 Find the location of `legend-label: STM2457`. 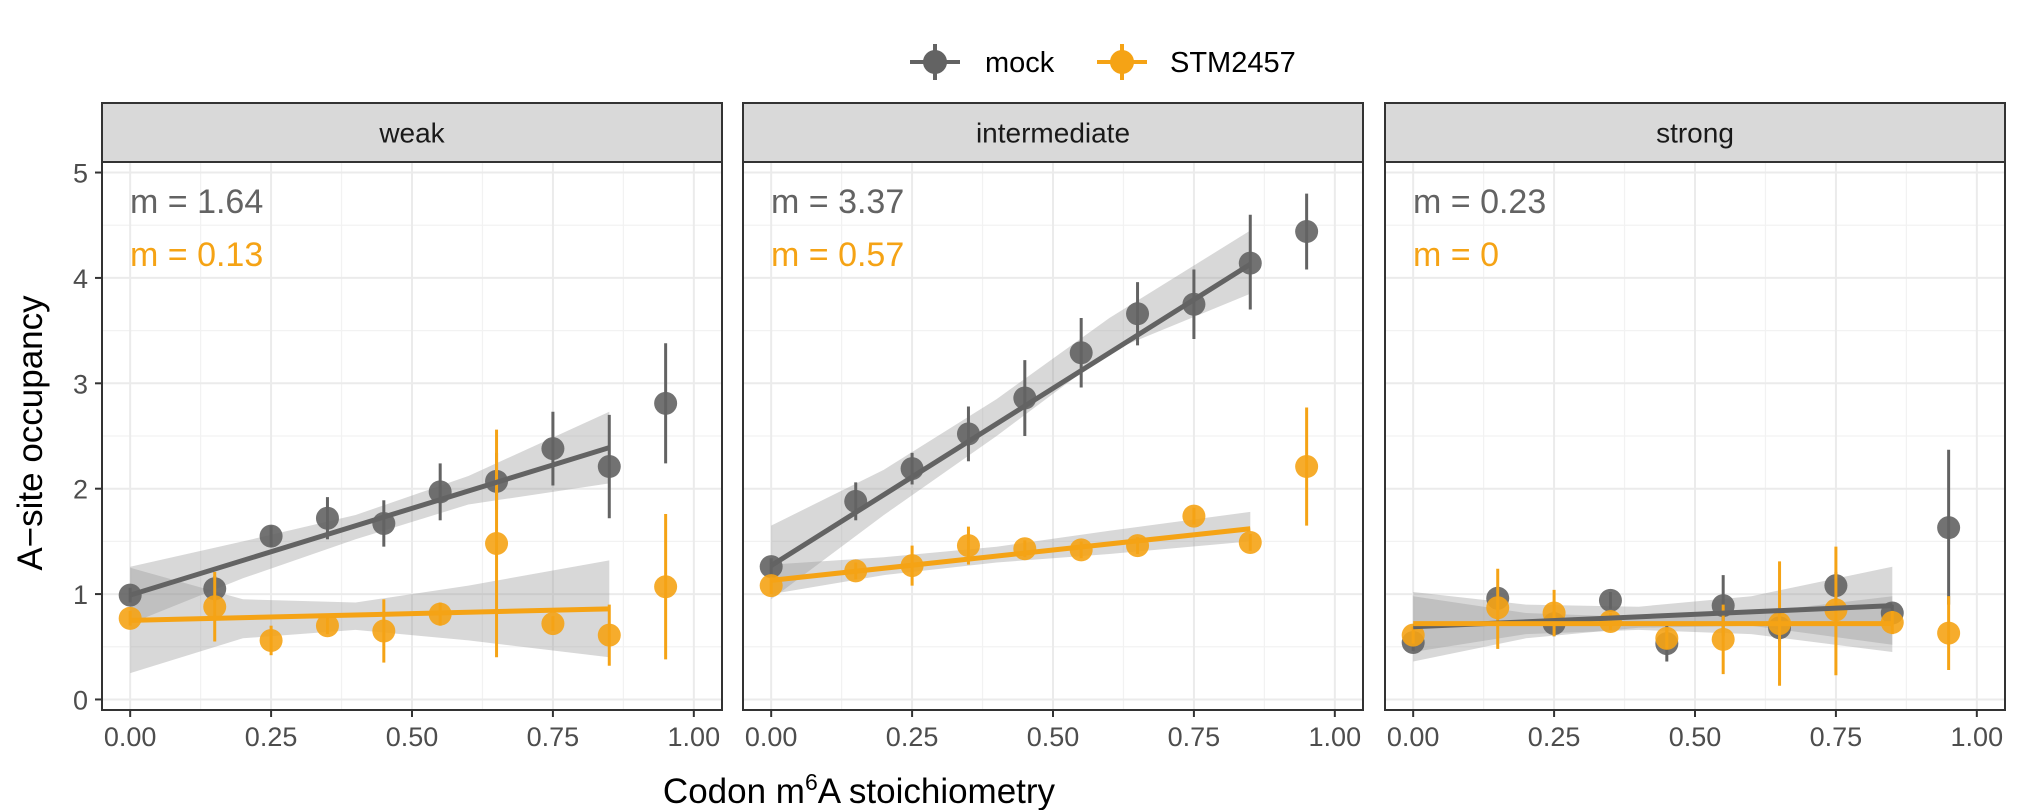

legend-label: STM2457 is located at coordinates (1233, 63).